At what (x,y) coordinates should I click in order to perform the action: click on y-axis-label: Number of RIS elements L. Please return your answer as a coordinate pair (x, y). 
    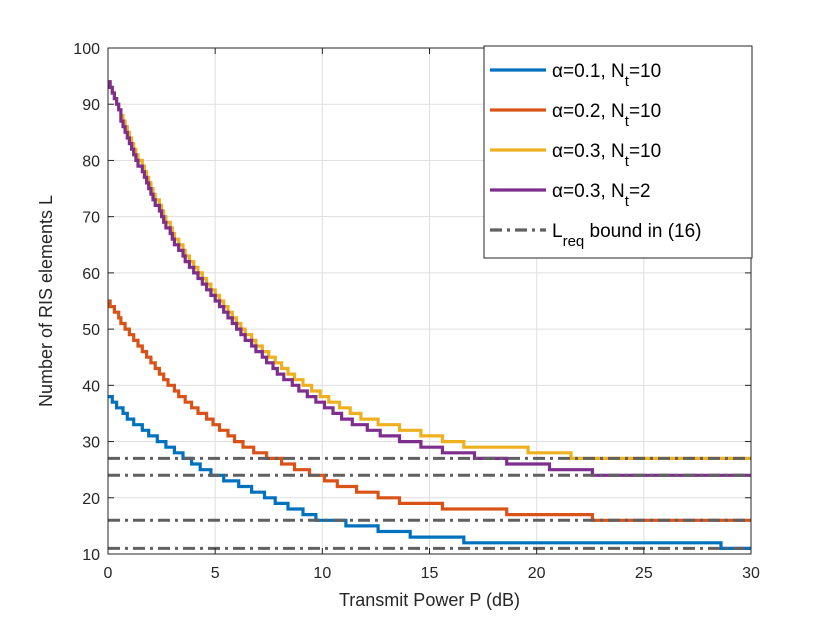
    Looking at the image, I should click on (46, 301).